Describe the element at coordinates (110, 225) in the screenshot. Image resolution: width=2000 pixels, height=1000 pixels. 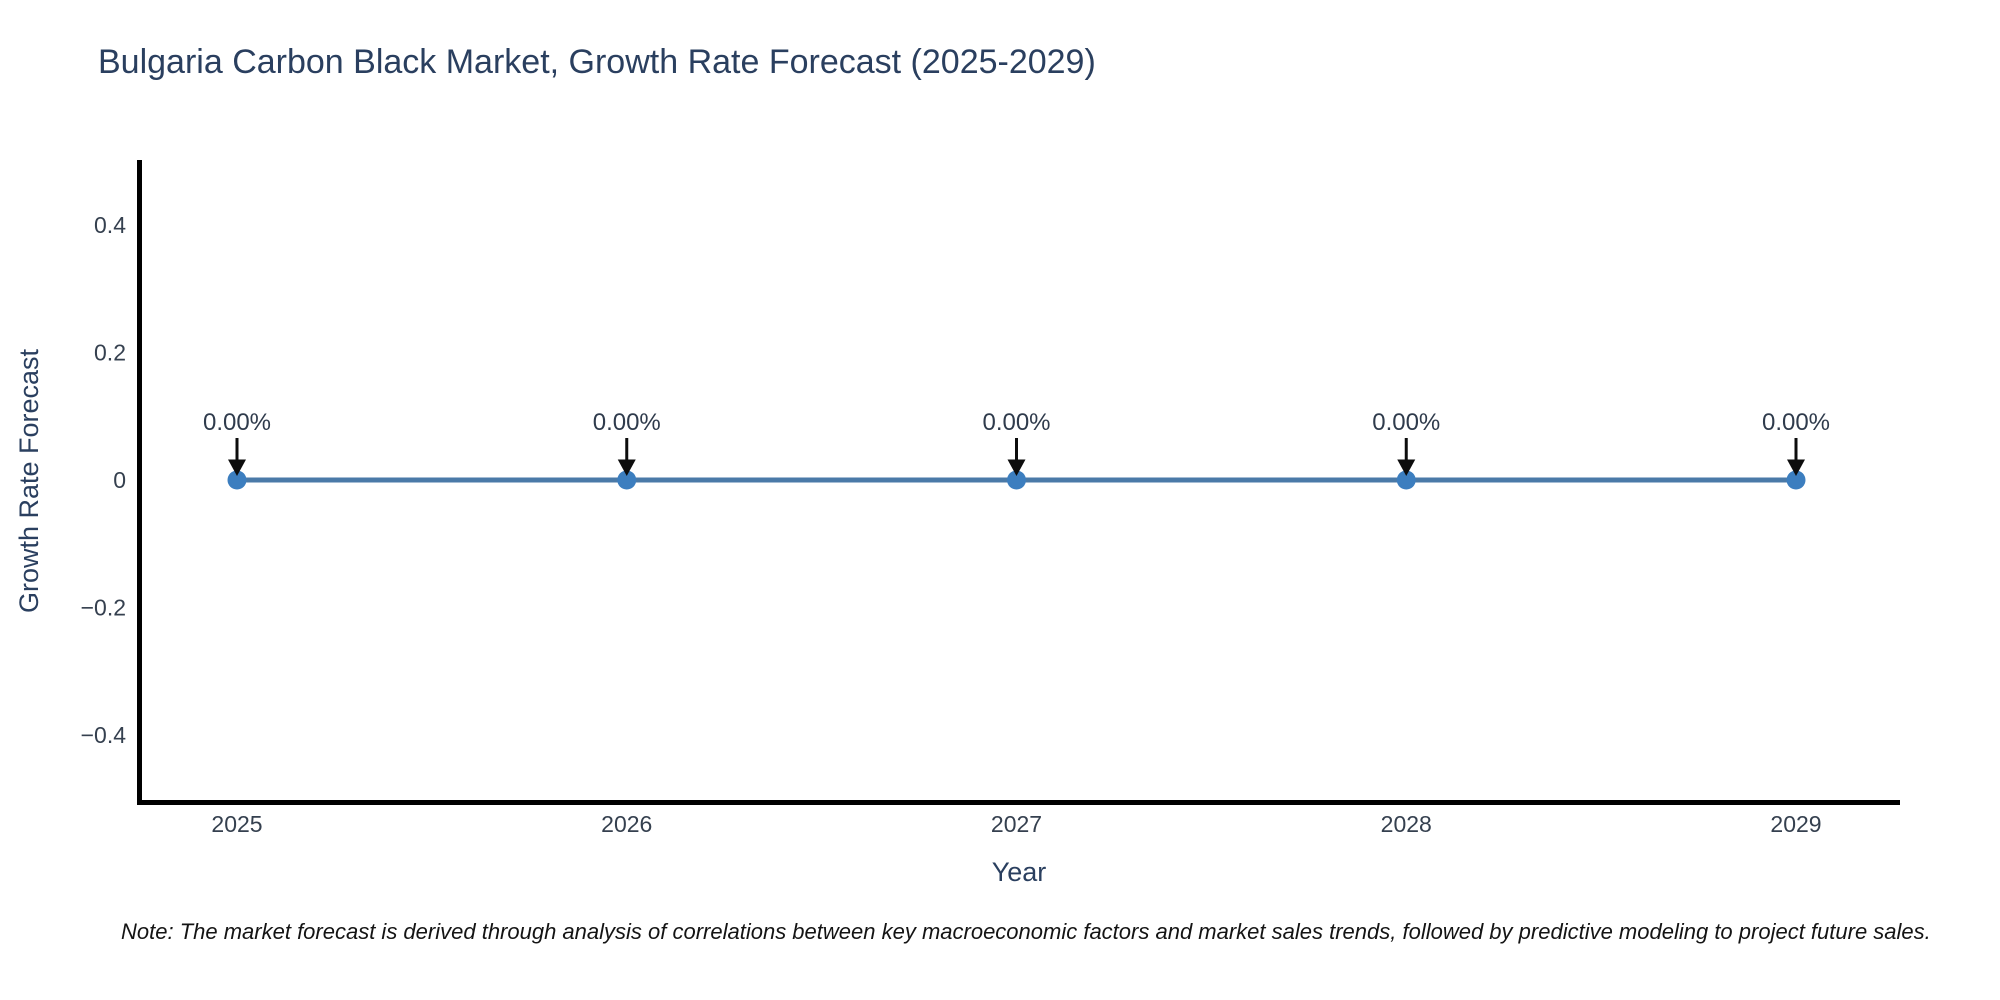
I see `y-tick-label: 0.4` at that location.